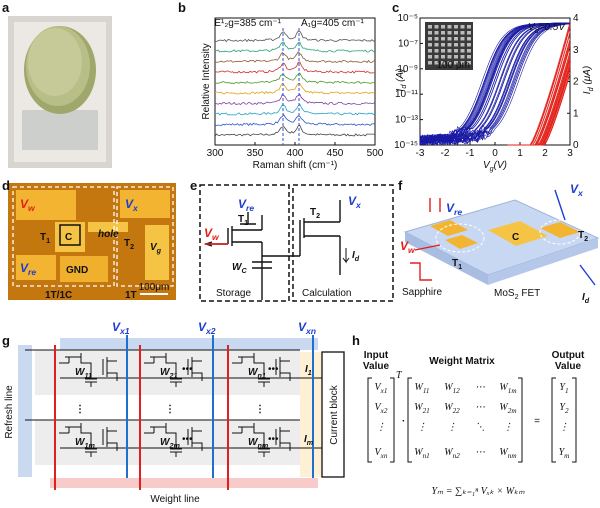 The image size is (600, 508). I want to click on y2-axis-label-part: I, so click(587, 92).